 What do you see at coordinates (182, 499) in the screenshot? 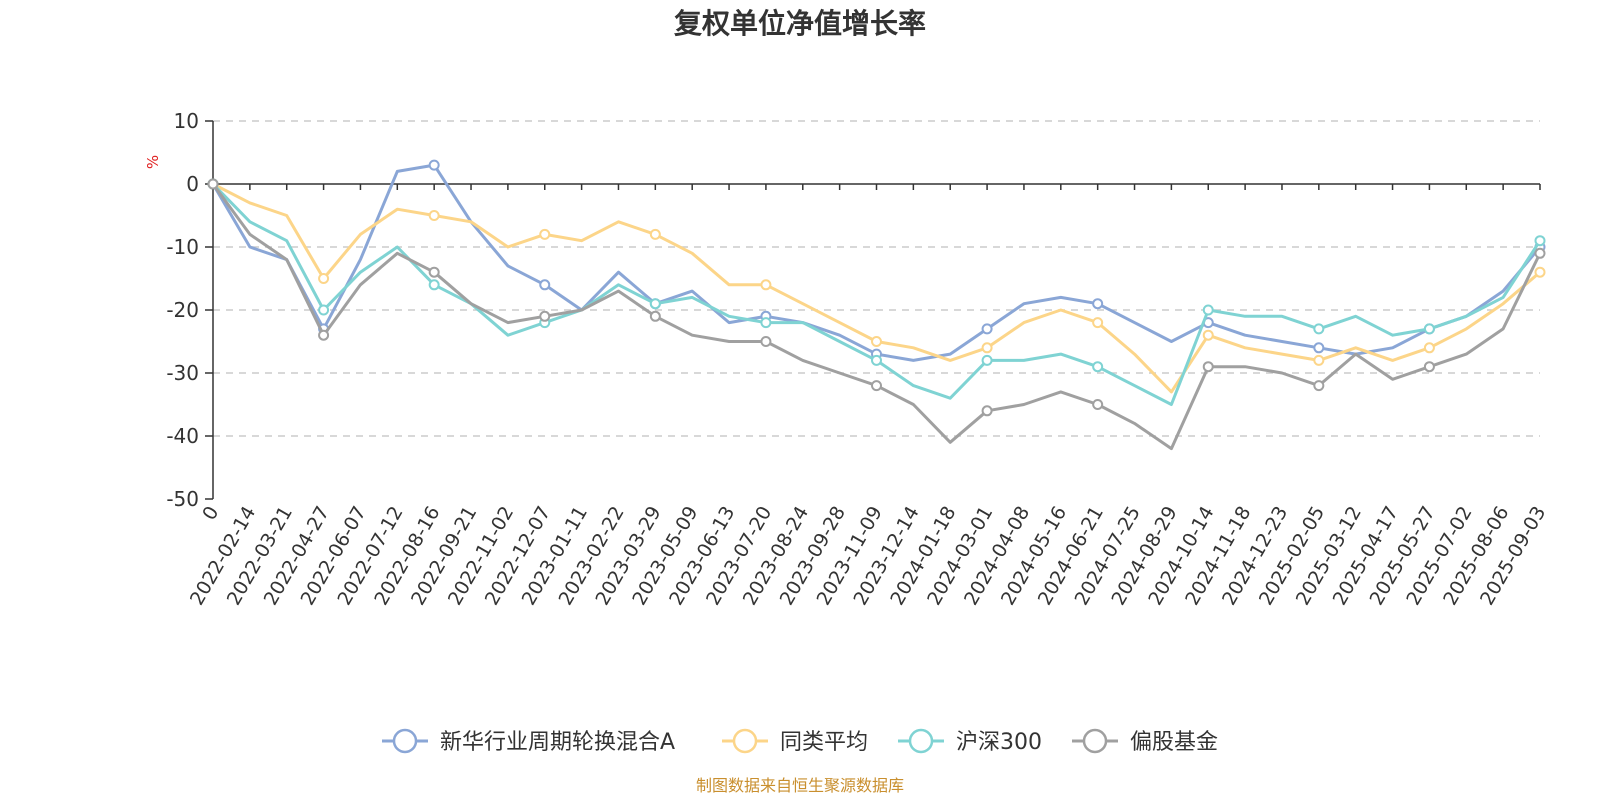
I see `y-tick-label: -50` at bounding box center [182, 499].